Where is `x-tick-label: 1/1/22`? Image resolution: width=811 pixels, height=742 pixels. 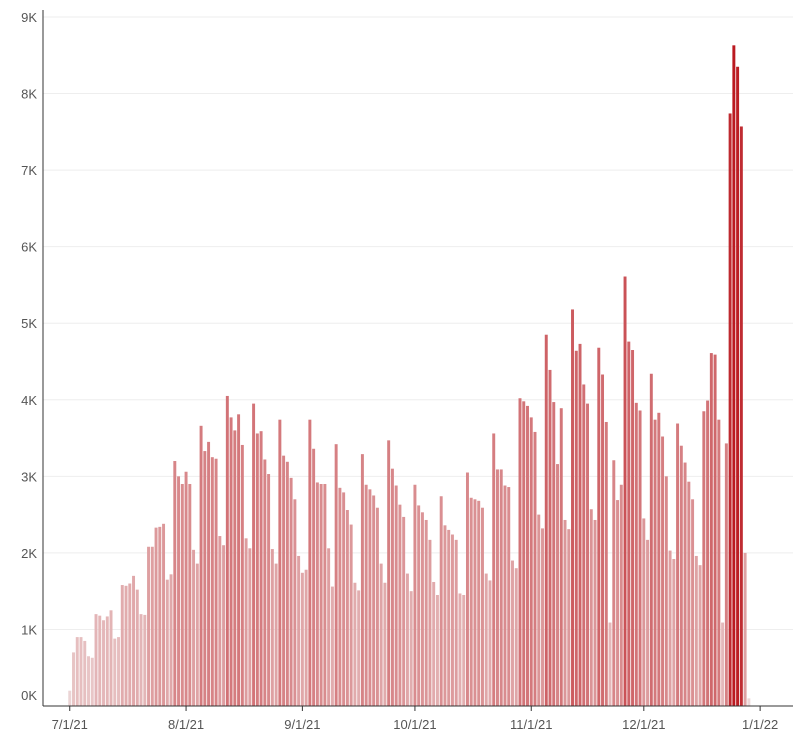 x-tick-label: 1/1/22 is located at coordinates (760, 724).